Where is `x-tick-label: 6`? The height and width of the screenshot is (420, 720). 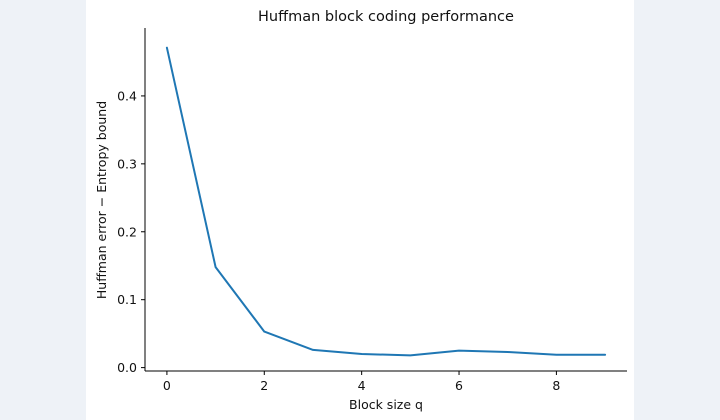
x-tick-label: 6 is located at coordinates (459, 385).